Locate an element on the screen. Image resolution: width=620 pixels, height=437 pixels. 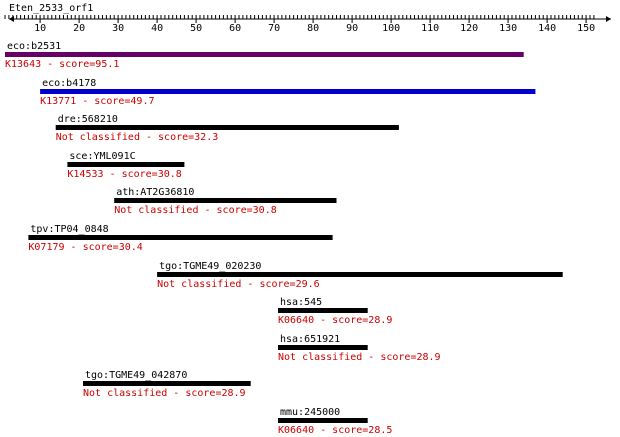
hit-gene-link: hsa:651921 is located at coordinates (310, 339).